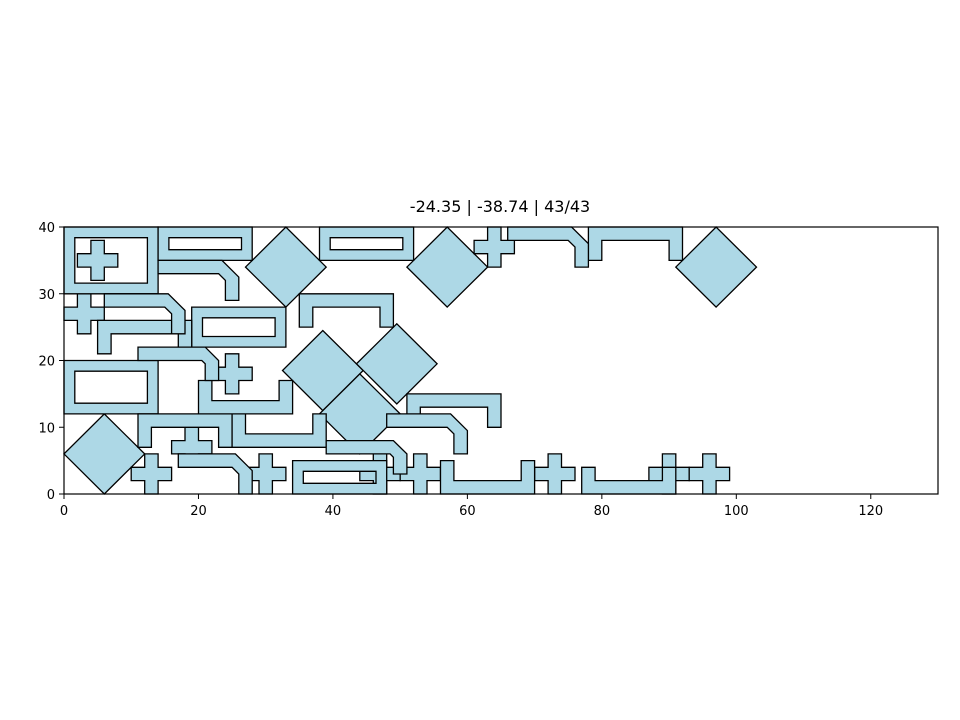 The height and width of the screenshot is (720, 960). What do you see at coordinates (467, 511) in the screenshot?
I see `x-tick-label: 60` at bounding box center [467, 511].